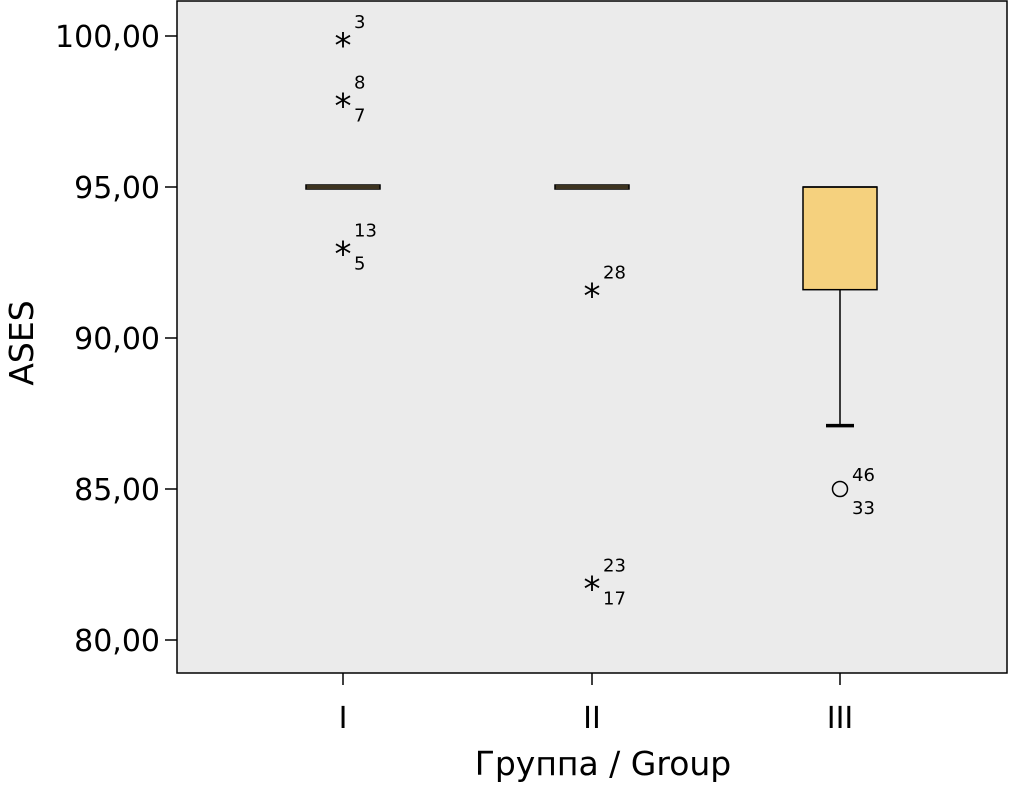 The width and height of the screenshot is (1009, 785). What do you see at coordinates (840, 718) in the screenshot?
I see `x-tick-label: III` at bounding box center [840, 718].